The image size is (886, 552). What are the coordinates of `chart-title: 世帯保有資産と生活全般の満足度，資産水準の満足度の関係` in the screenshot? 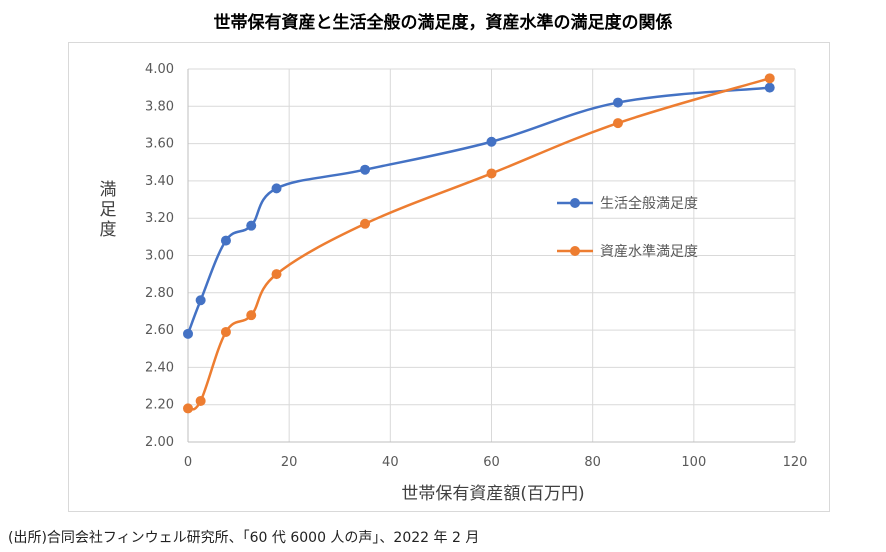 It's located at (443, 23).